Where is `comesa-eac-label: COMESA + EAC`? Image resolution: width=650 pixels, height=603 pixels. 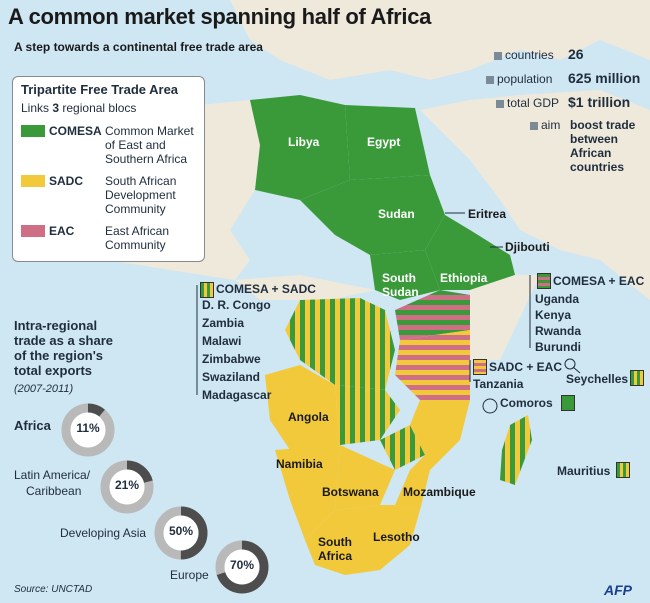 comesa-eac-label: COMESA + EAC is located at coordinates (599, 281).